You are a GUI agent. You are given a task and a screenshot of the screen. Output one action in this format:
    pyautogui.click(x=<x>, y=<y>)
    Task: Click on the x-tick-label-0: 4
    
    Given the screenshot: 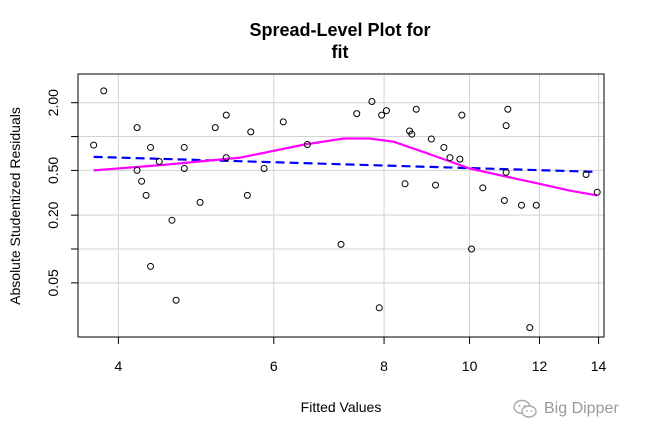 What is the action you would take?
    pyautogui.click(x=118, y=366)
    